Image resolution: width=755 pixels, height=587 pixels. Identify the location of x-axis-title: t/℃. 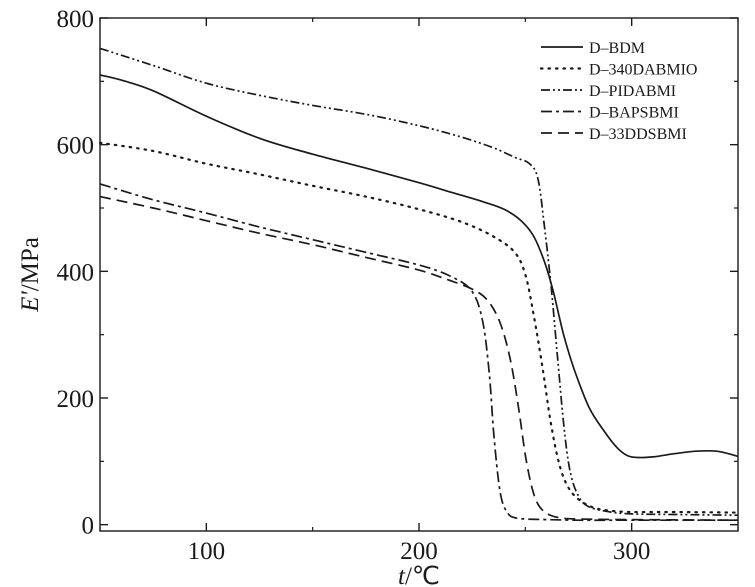
(419, 575).